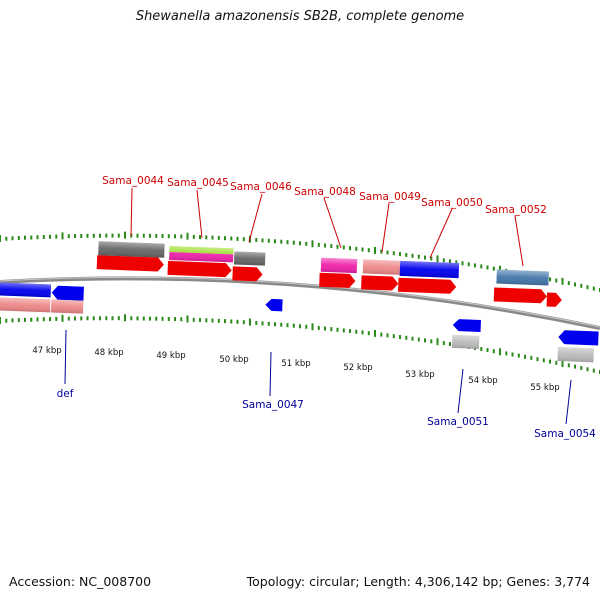  Describe the element at coordinates (452, 203) in the screenshot. I see `gene-label-top: Sama_0050` at that location.